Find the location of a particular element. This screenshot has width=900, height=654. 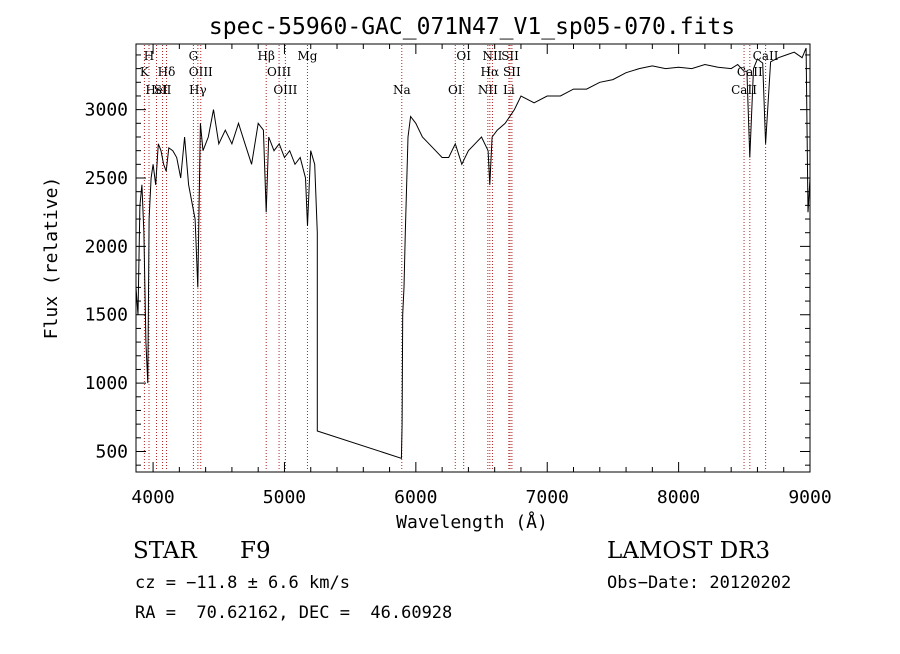

line-label: Hβ is located at coordinates (265, 56).